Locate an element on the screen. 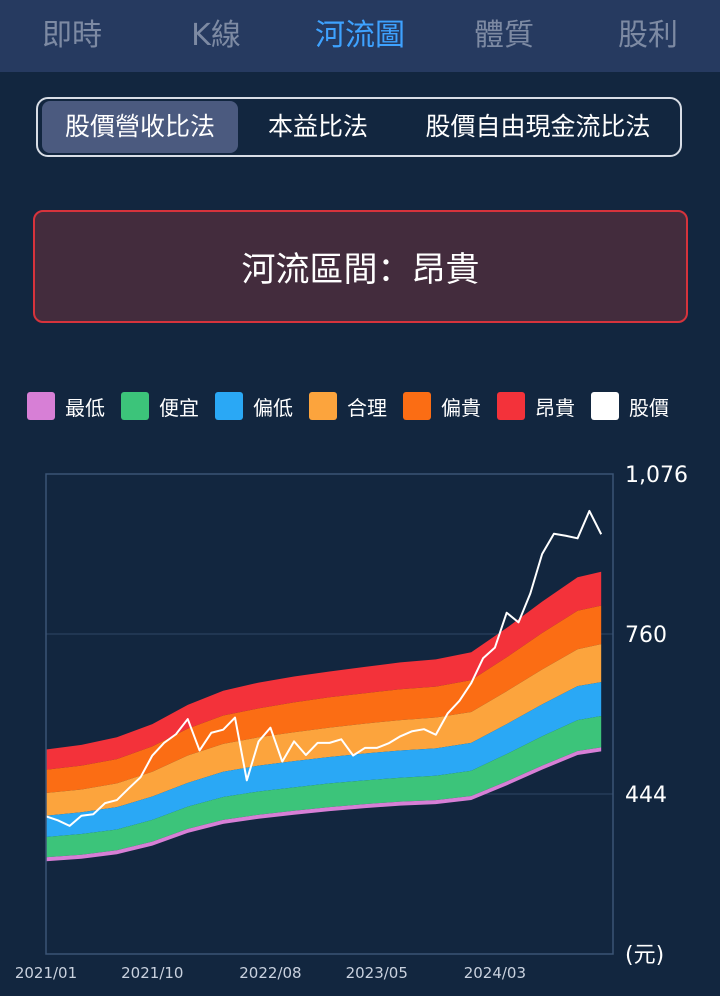 This screenshot has height=996, width=720. legend-swatch-above-fair is located at coordinates (417, 406).